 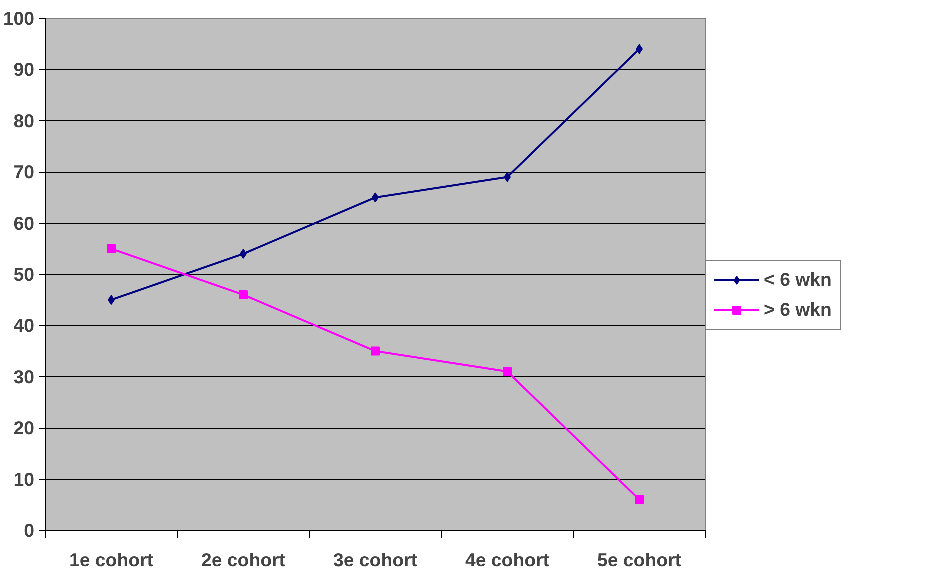 I want to click on x-tick-label: 2e cohort, so click(x=244, y=560).